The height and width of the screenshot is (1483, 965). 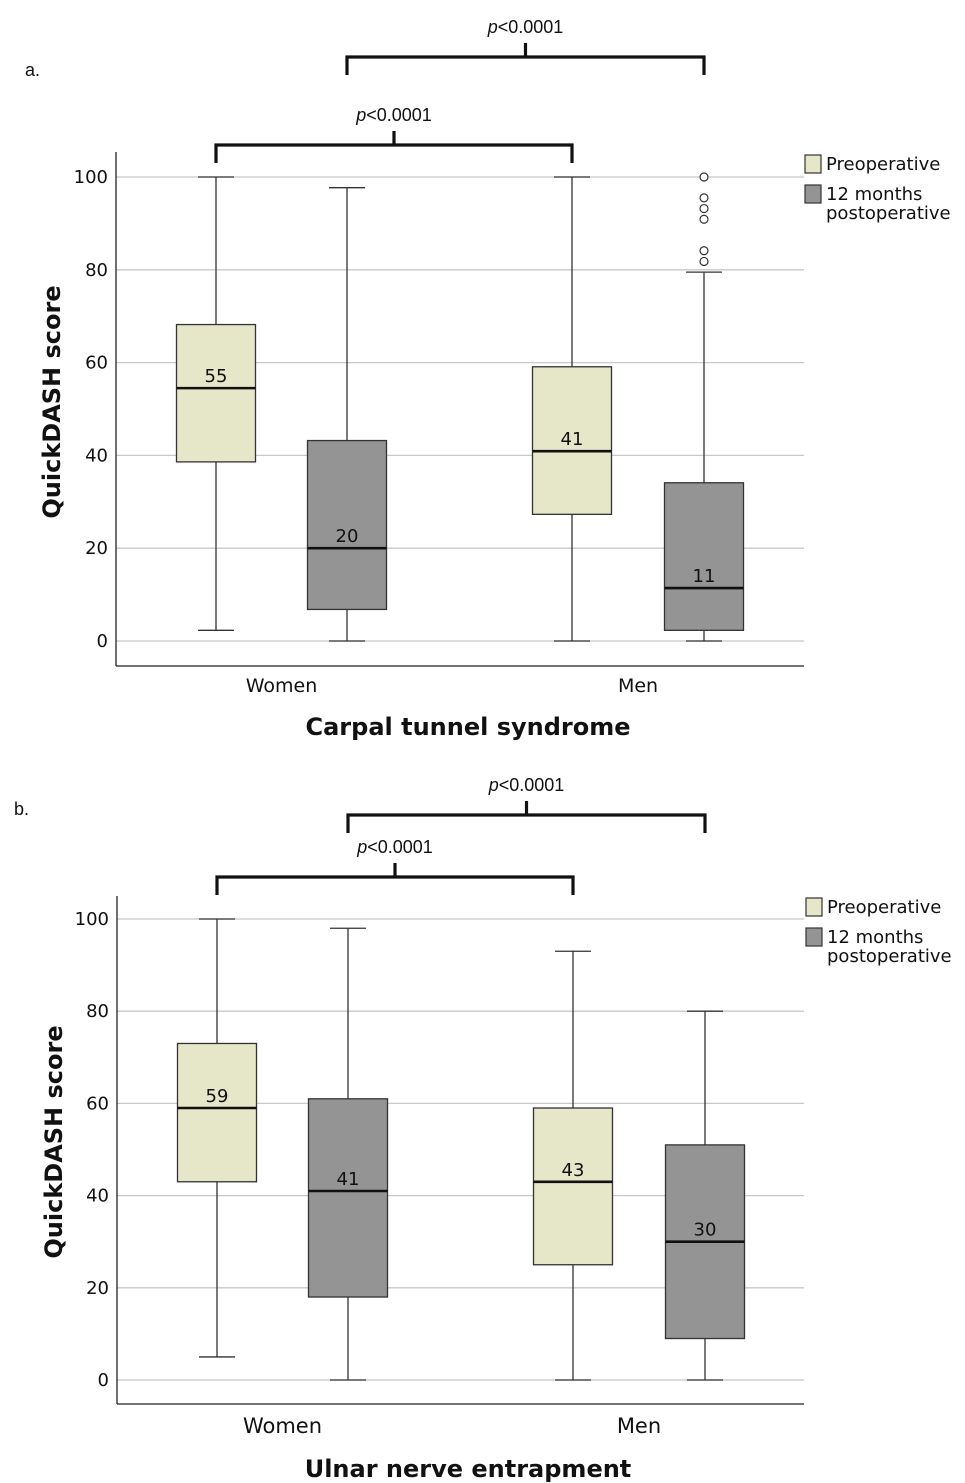 I want to click on box-men-postoperative: 11, so click(x=704, y=407).